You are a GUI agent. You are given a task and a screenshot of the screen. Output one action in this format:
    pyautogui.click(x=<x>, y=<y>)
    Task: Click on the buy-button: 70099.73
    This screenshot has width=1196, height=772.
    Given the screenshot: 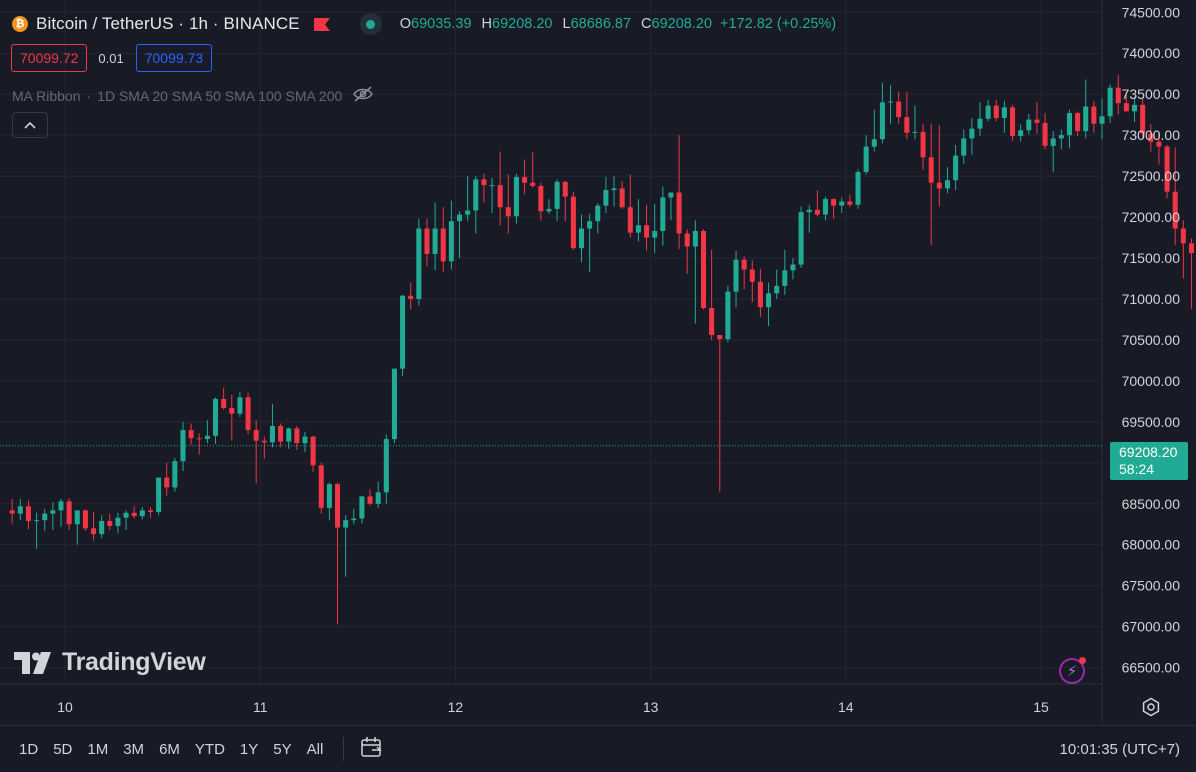 What is the action you would take?
    pyautogui.click(x=174, y=58)
    